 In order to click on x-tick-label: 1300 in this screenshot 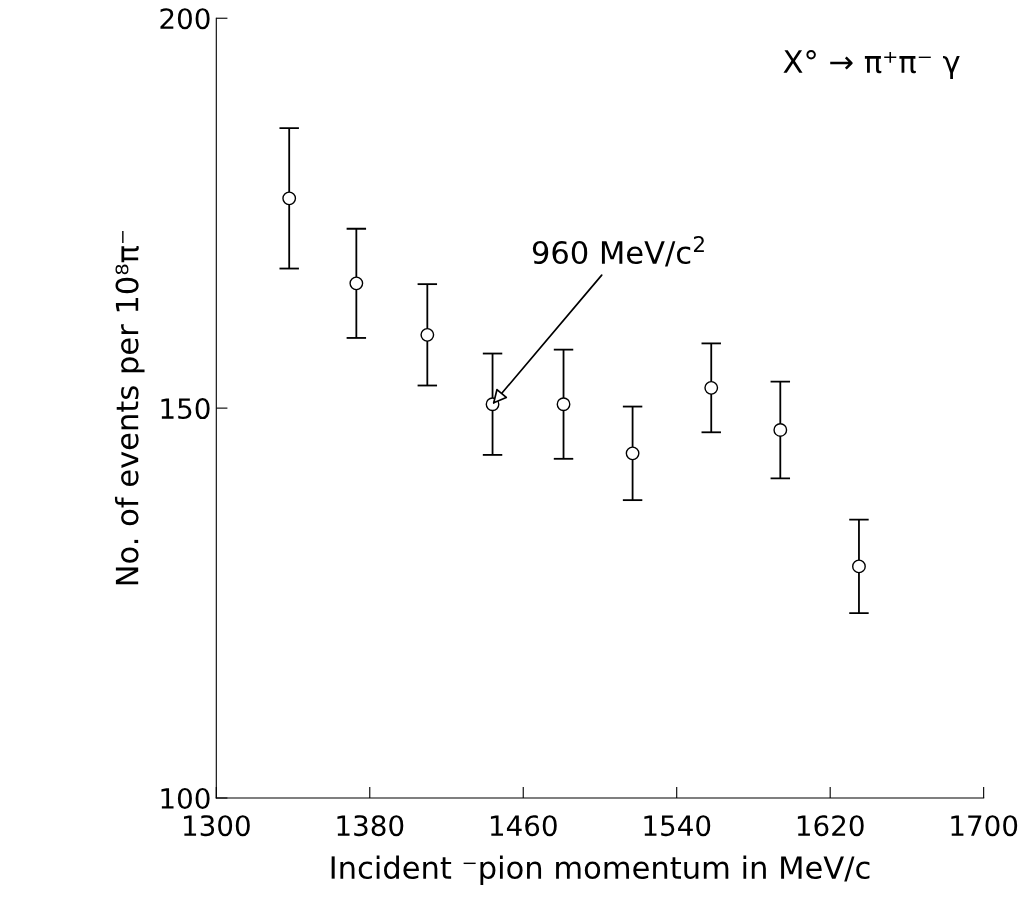, I will do `click(217, 826)`.